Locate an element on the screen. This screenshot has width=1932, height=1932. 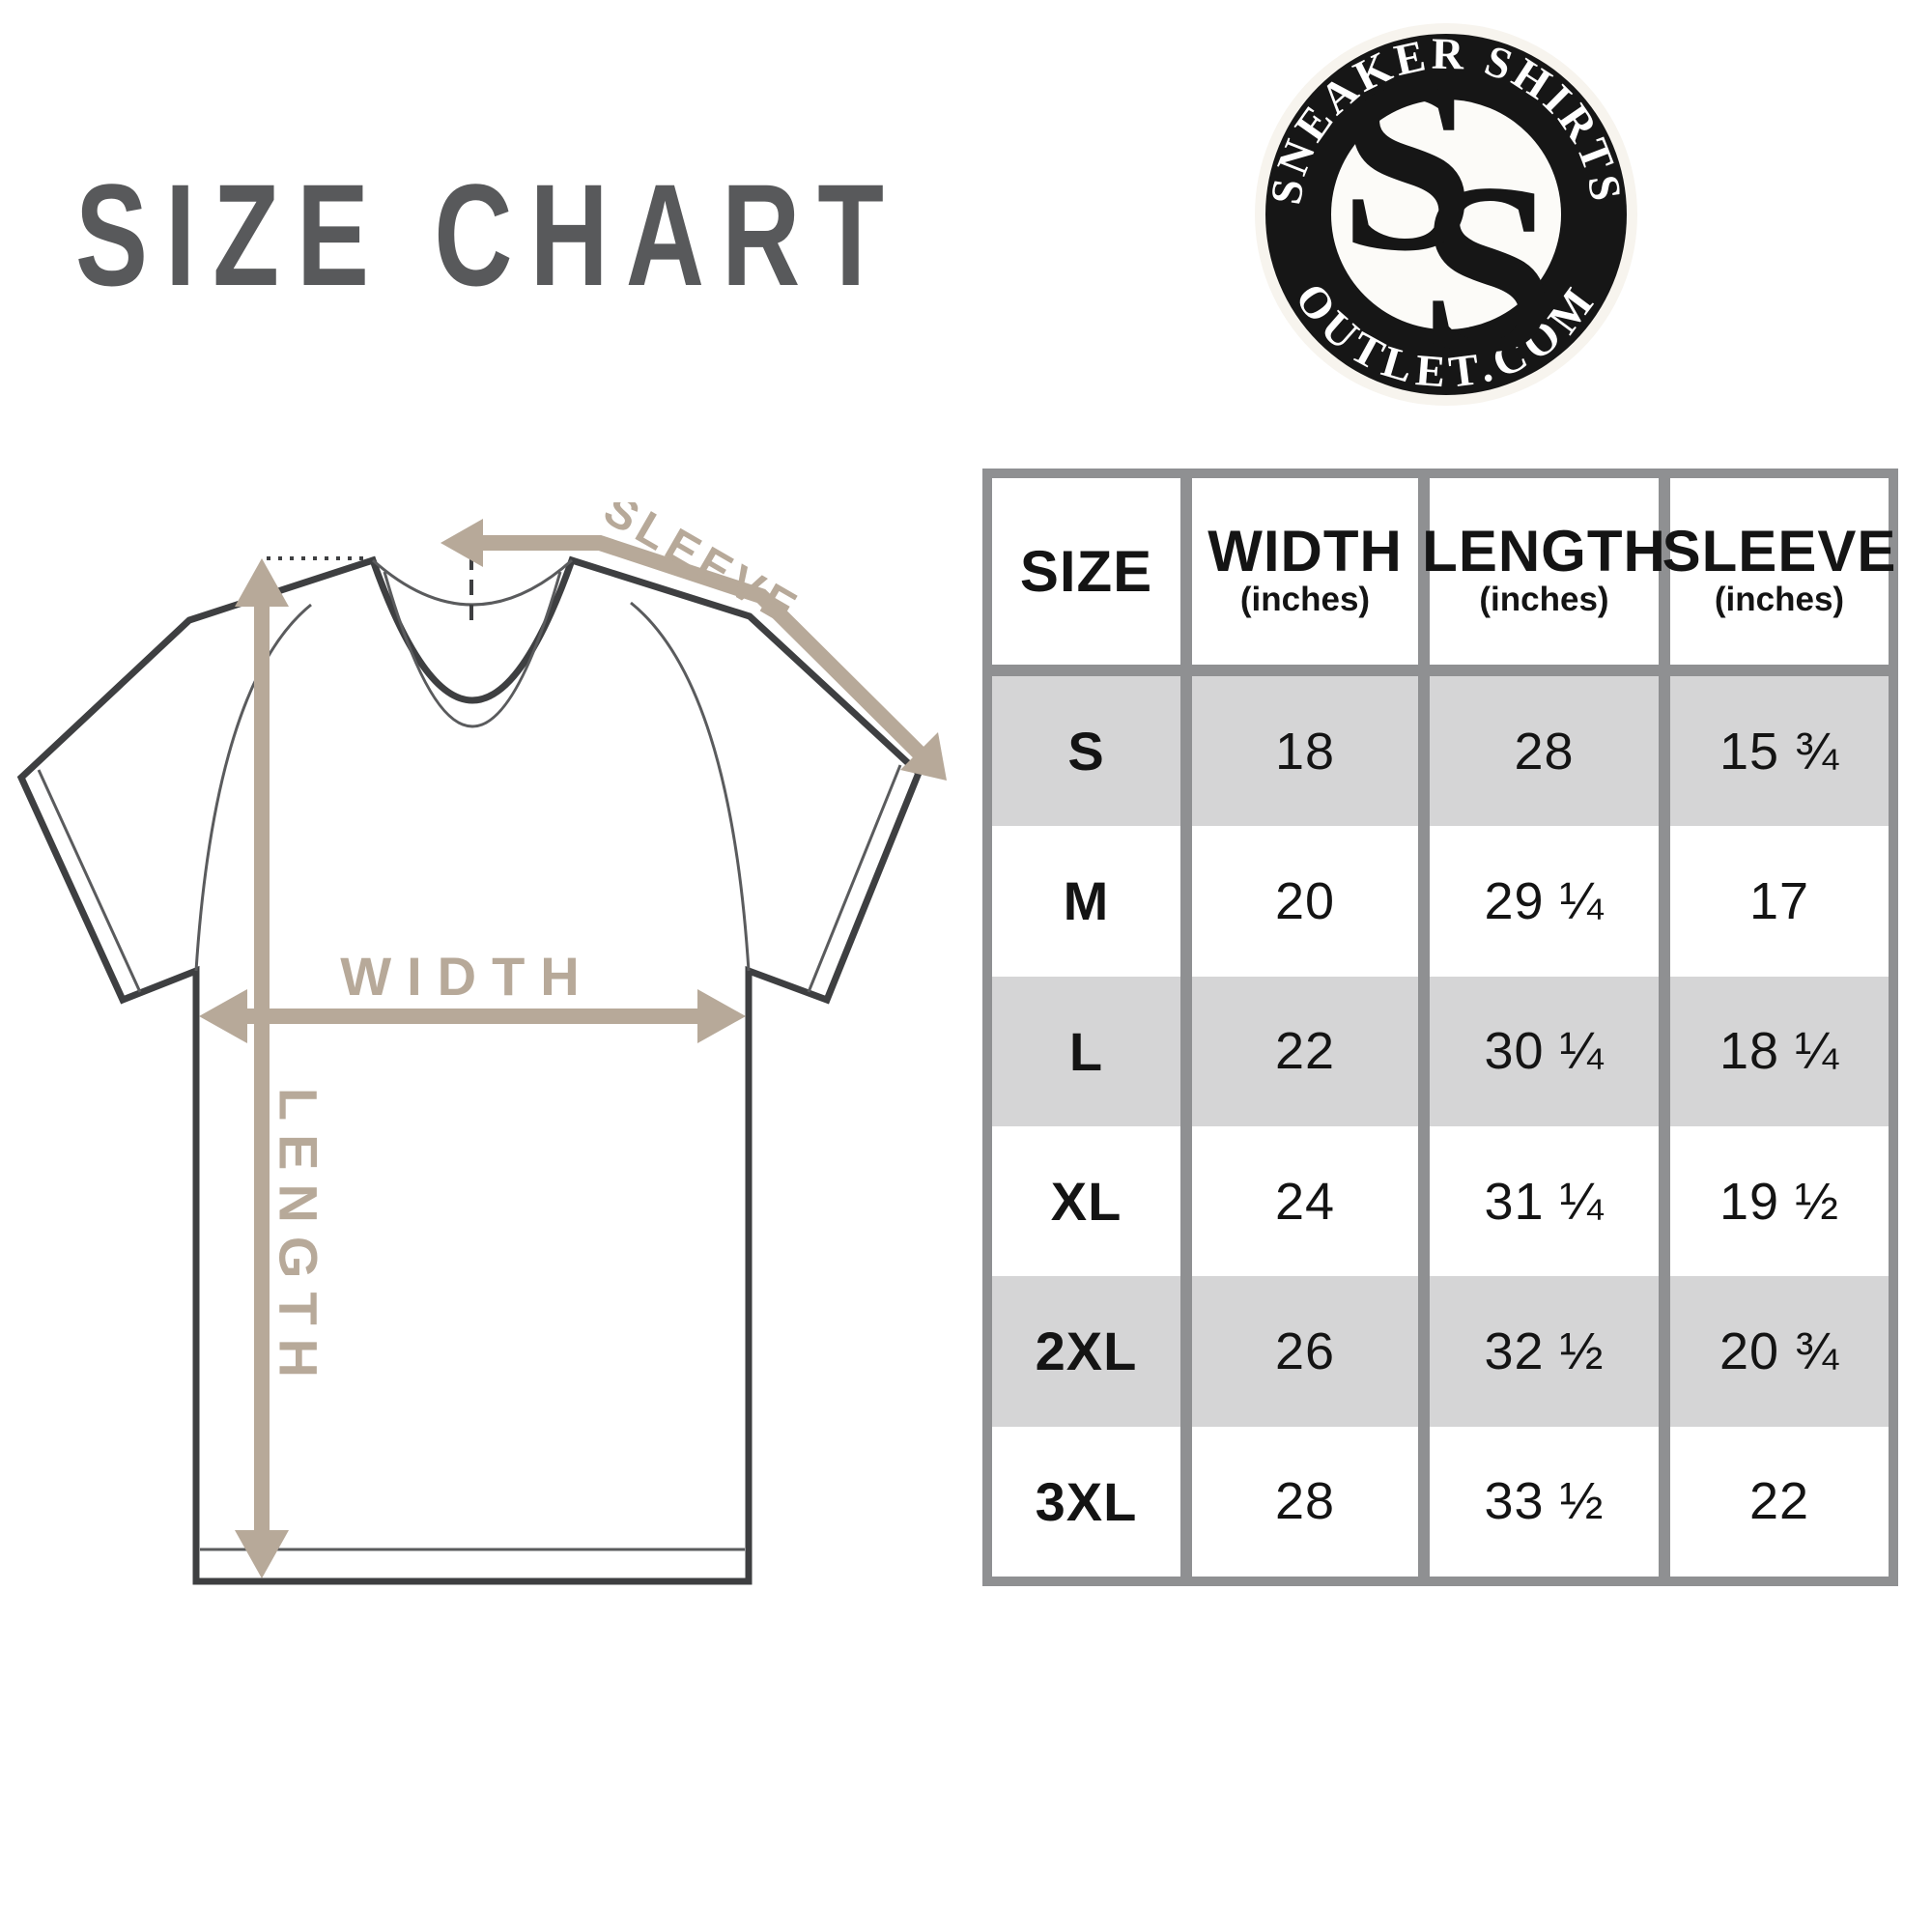
width-arrow is located at coordinates (472, 1016).